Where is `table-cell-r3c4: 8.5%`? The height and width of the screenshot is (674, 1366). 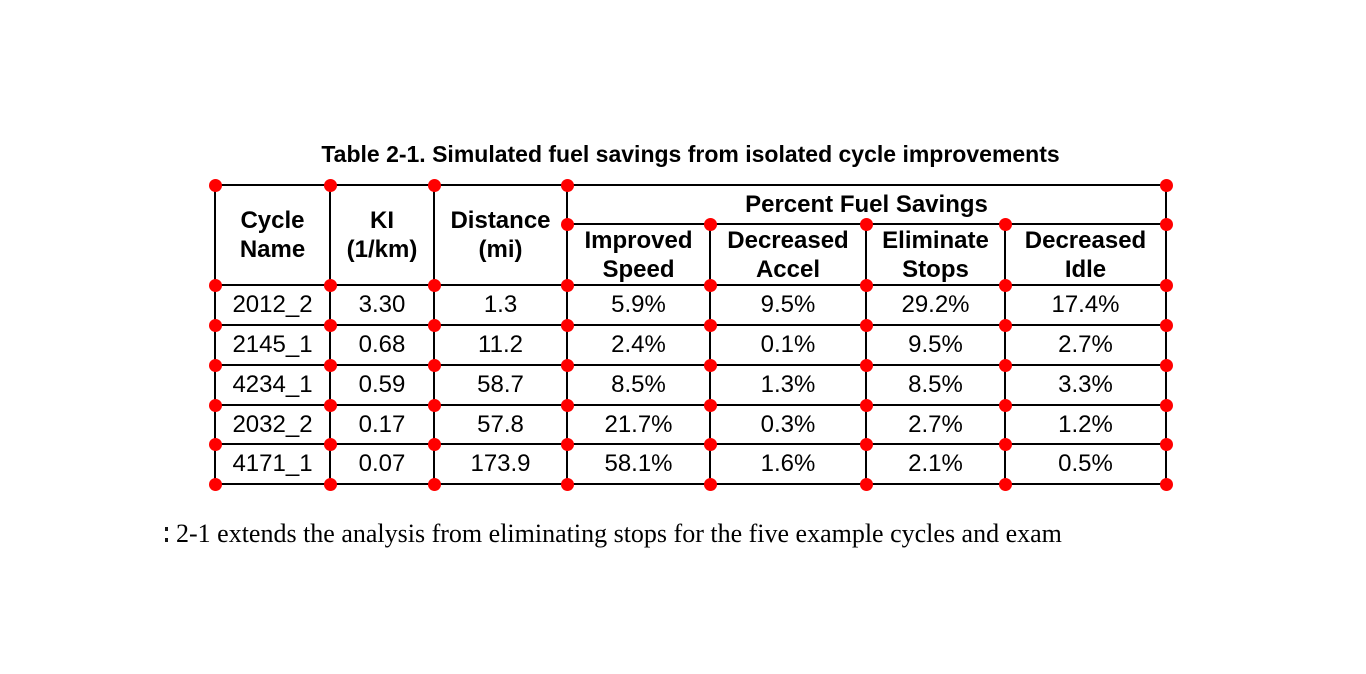 table-cell-r3c4: 8.5% is located at coordinates (638, 384).